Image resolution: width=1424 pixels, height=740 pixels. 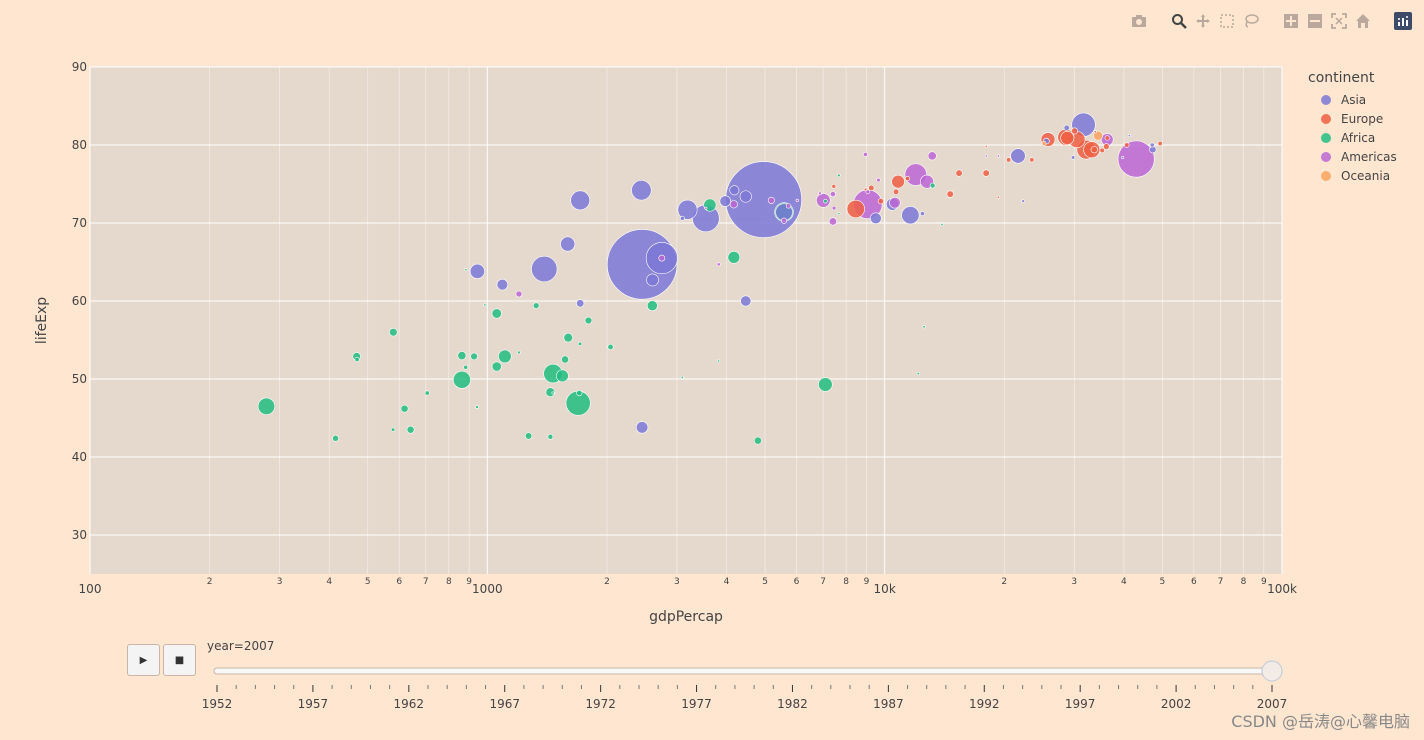 I want to click on y-tick-label: 40, so click(x=79, y=457).